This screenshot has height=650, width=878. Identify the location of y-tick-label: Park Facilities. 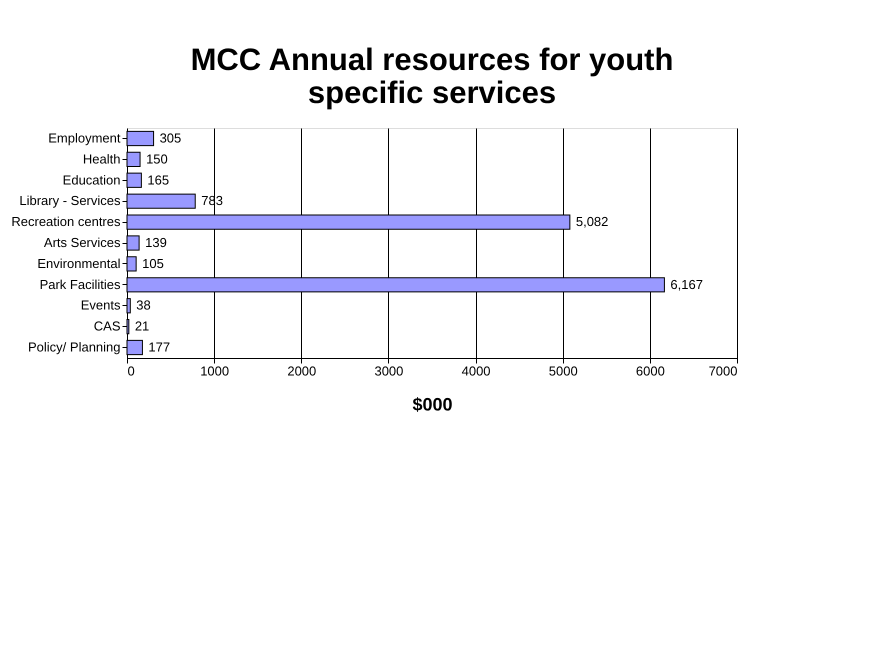
(80, 284).